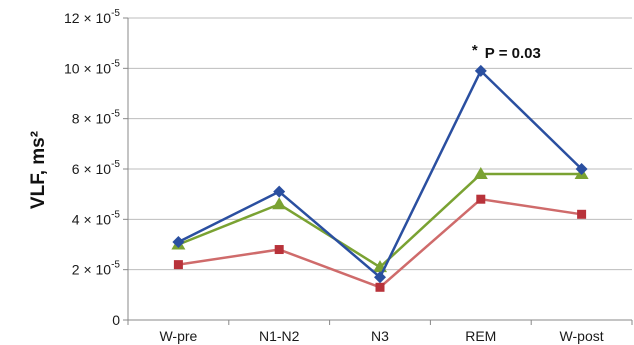  Describe the element at coordinates (279, 336) in the screenshot. I see `x-tick-label: N1-N2` at that location.